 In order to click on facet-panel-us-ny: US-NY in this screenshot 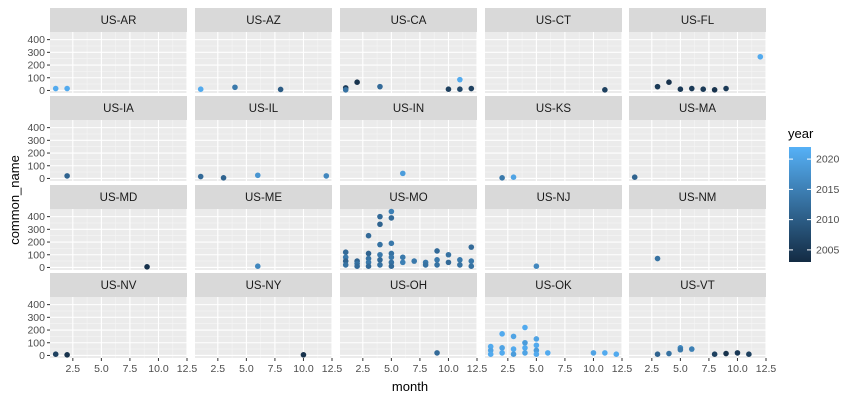, I will do `click(264, 315)`.